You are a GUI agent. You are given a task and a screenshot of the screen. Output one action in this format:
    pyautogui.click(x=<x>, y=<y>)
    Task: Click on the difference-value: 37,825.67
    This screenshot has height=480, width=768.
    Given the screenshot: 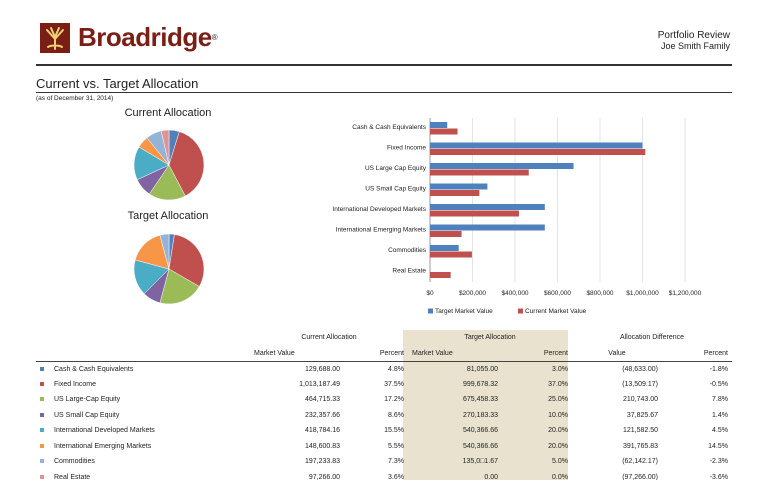 What is the action you would take?
    pyautogui.click(x=642, y=415)
    